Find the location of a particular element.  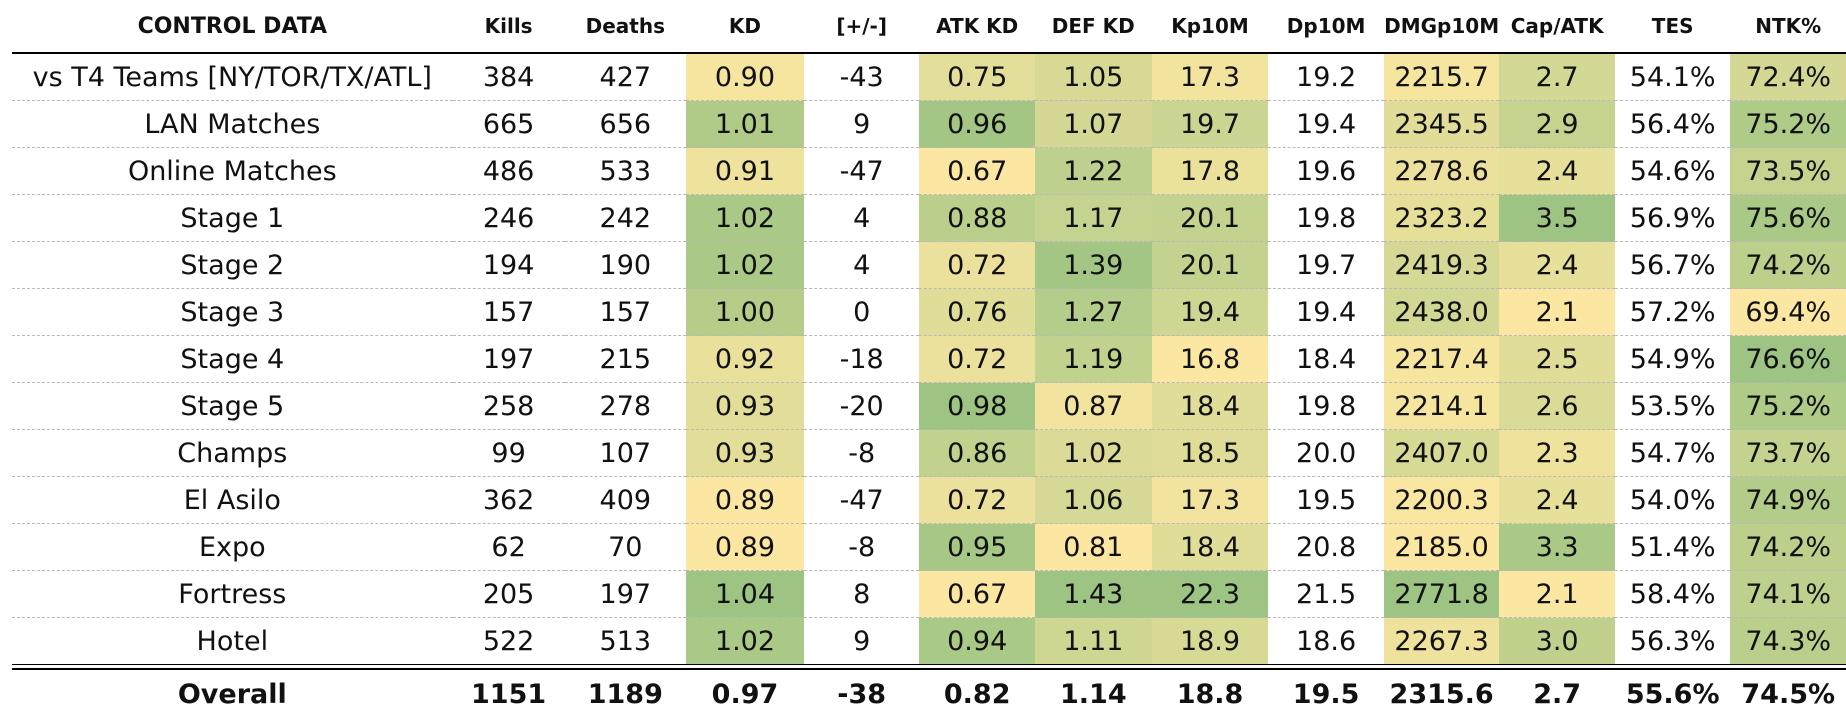

cell-cap-atk: 3.5 is located at coordinates (1557, 218).